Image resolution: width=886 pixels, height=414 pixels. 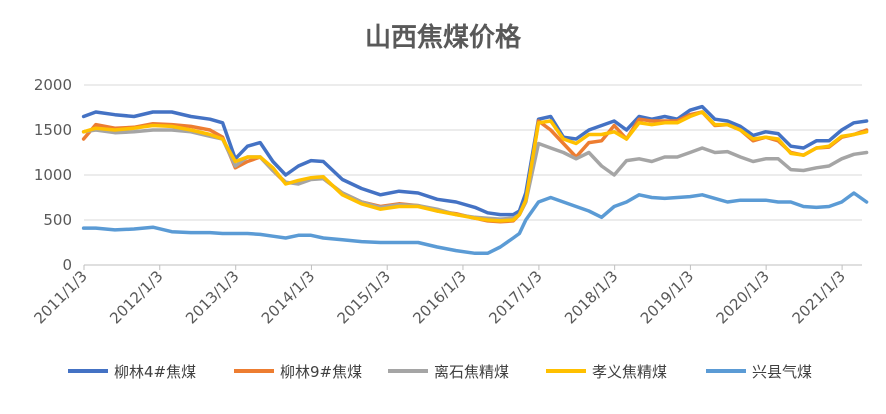 I want to click on legend-label: 柳林9#焦煤, so click(x=321, y=372).